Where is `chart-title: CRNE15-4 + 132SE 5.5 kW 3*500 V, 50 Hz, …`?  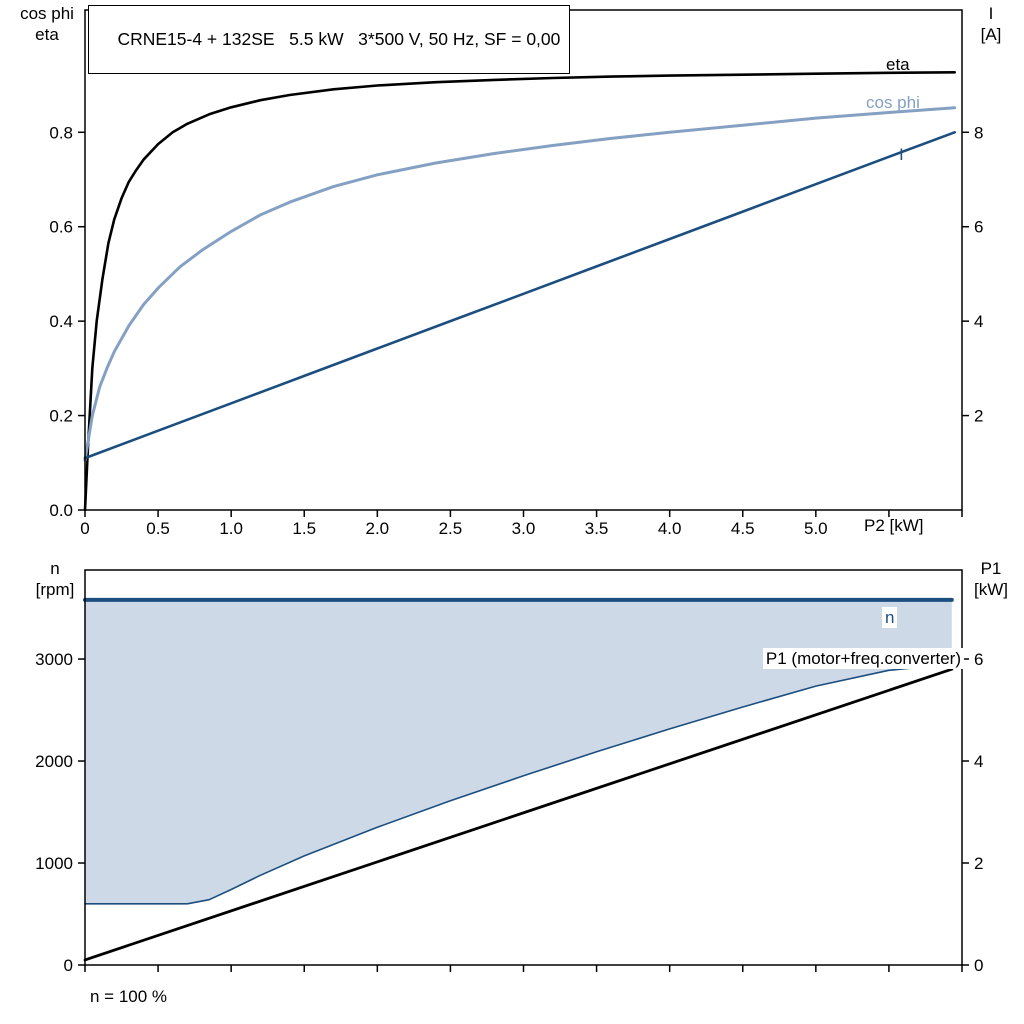 chart-title: CRNE15-4 + 132SE 5.5 kW 3*500 V, 50 Hz, … is located at coordinates (339, 39).